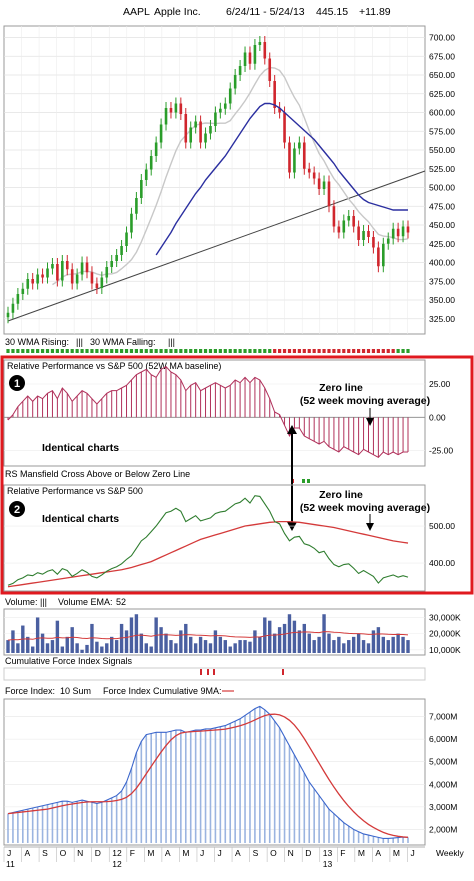  Describe the element at coordinates (445, 650) in the screenshot. I see `volume-ytick-label: 10,000K` at that location.